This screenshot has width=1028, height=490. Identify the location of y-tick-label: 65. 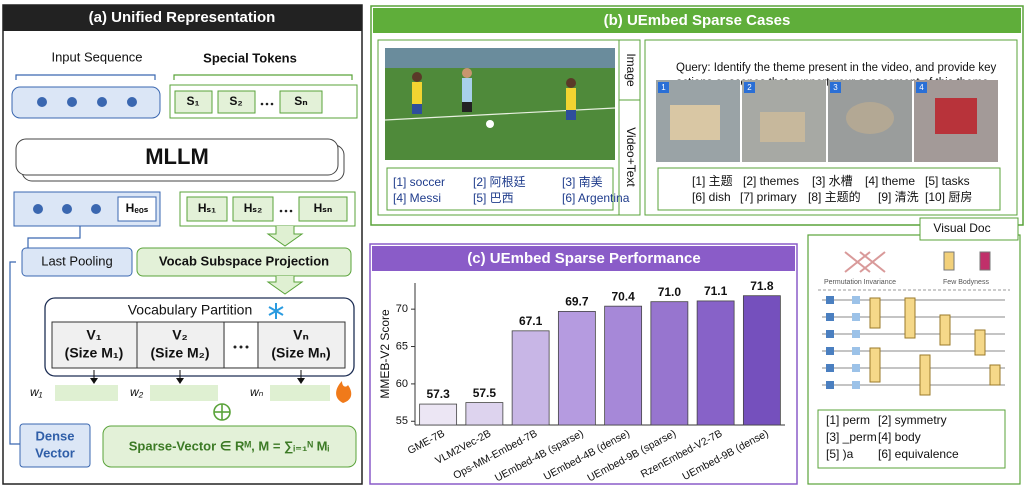
(402, 346).